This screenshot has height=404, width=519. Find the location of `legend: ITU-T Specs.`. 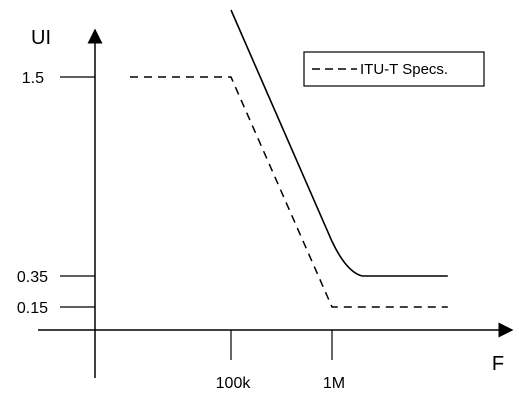

legend: ITU-T Specs. is located at coordinates (394, 69).